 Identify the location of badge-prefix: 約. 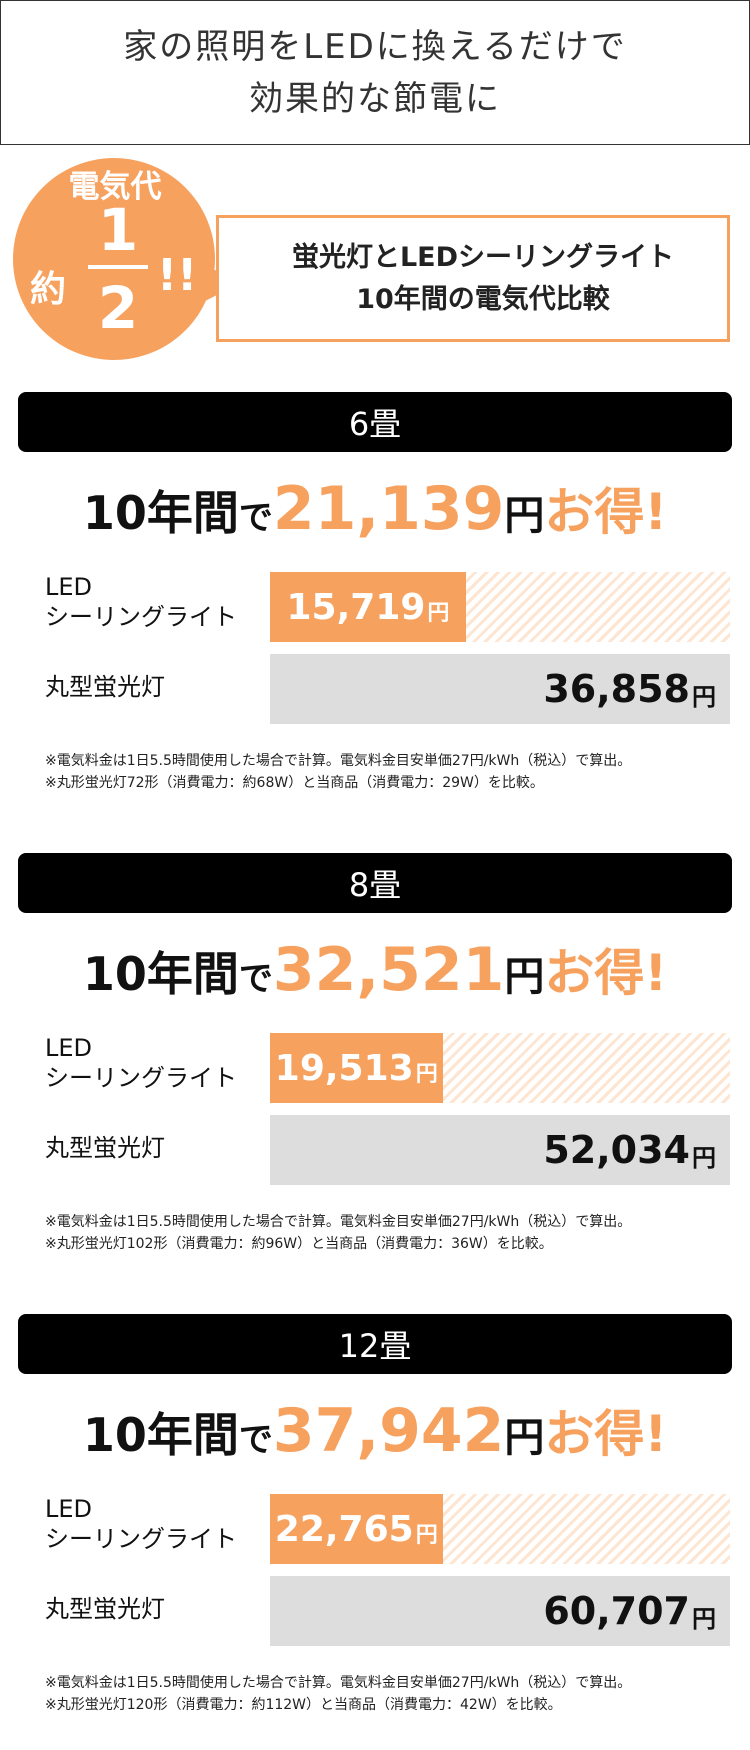
(48, 289).